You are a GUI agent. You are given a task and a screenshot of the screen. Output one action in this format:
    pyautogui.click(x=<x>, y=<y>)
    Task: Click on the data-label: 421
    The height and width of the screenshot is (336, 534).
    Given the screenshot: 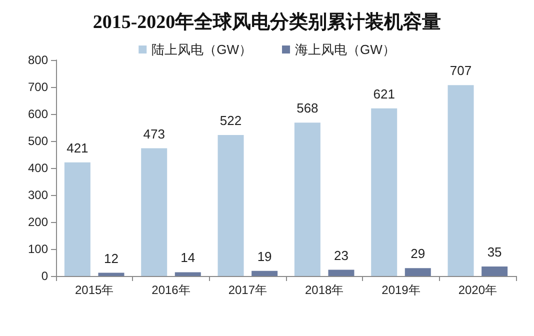 What is the action you would take?
    pyautogui.click(x=77, y=148)
    